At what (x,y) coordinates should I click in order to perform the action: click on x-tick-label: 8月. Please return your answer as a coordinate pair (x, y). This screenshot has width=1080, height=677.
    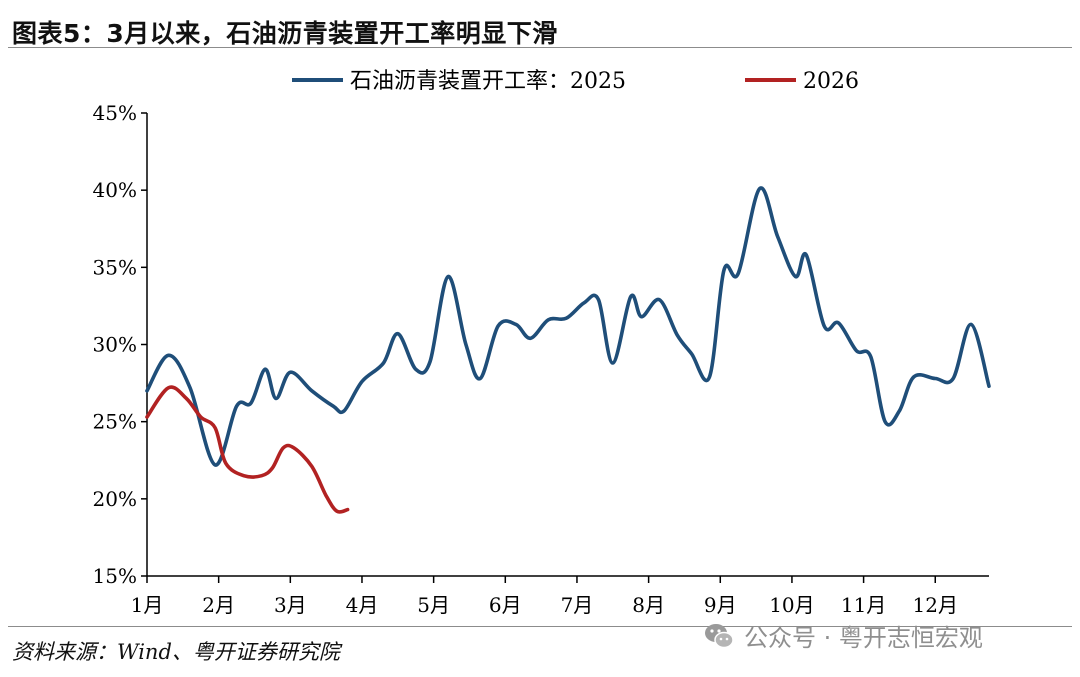
    Looking at the image, I should click on (648, 605).